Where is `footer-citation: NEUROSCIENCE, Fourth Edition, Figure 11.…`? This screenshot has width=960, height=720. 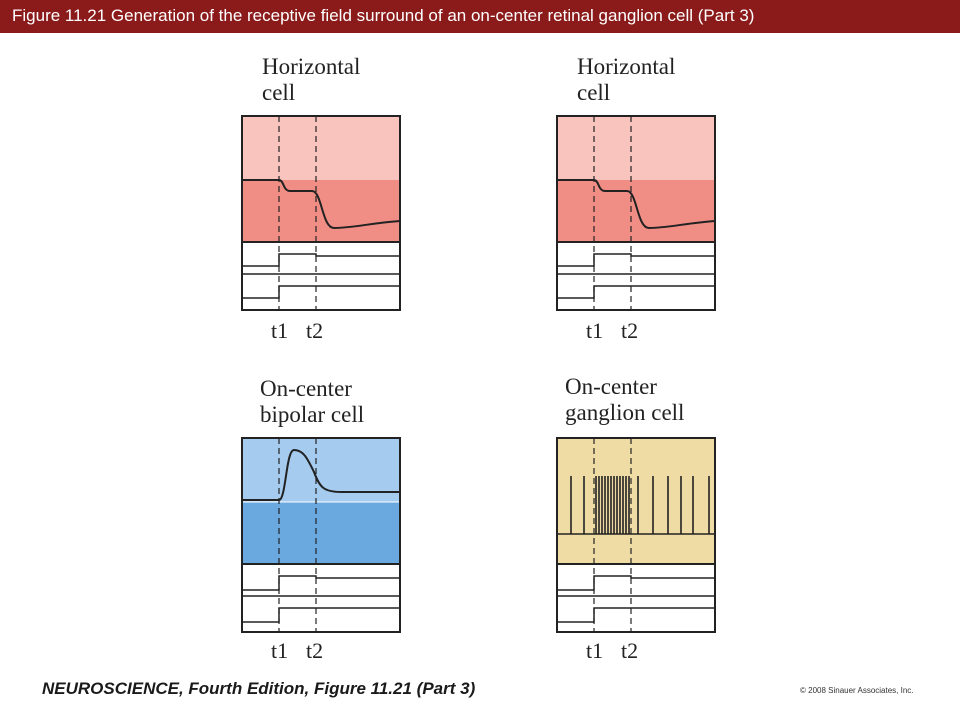 footer-citation: NEUROSCIENCE, Fourth Edition, Figure 11.… is located at coordinates (259, 688).